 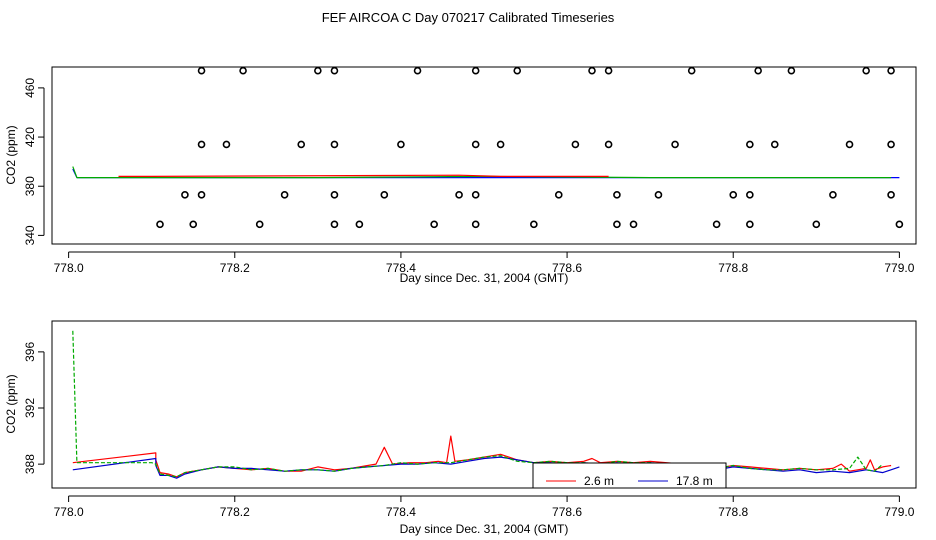 What do you see at coordinates (484, 529) in the screenshot?
I see `bottom-x-axis-label: Day since Dec. 31, 2004 (GMT)` at bounding box center [484, 529].